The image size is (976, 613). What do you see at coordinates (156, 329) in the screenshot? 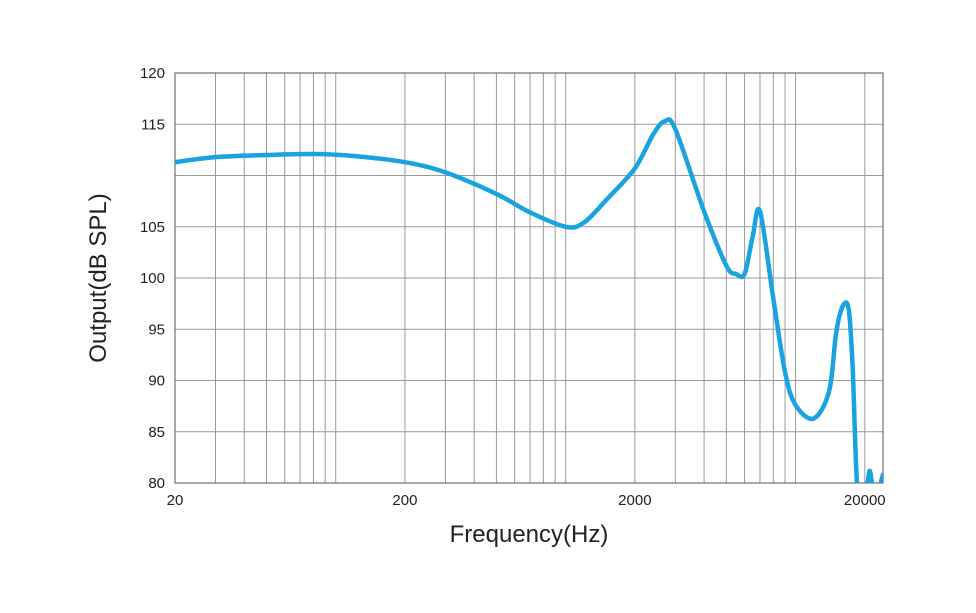
I see `y-tick-label: 95` at bounding box center [156, 329].